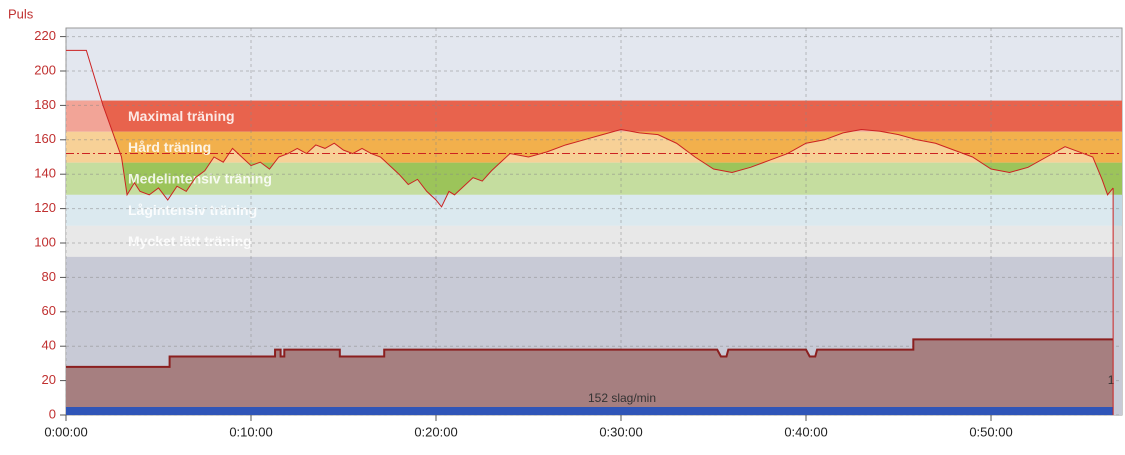 Image resolution: width=1125 pixels, height=455 pixels. Describe the element at coordinates (250, 431) in the screenshot. I see `x-tick-label: 0:10:00` at that location.